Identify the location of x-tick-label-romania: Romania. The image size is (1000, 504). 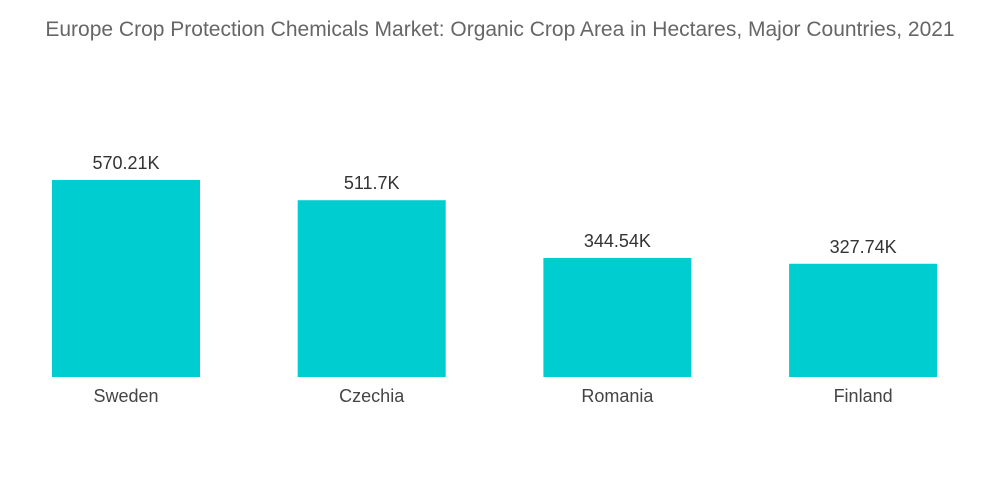
(617, 396).